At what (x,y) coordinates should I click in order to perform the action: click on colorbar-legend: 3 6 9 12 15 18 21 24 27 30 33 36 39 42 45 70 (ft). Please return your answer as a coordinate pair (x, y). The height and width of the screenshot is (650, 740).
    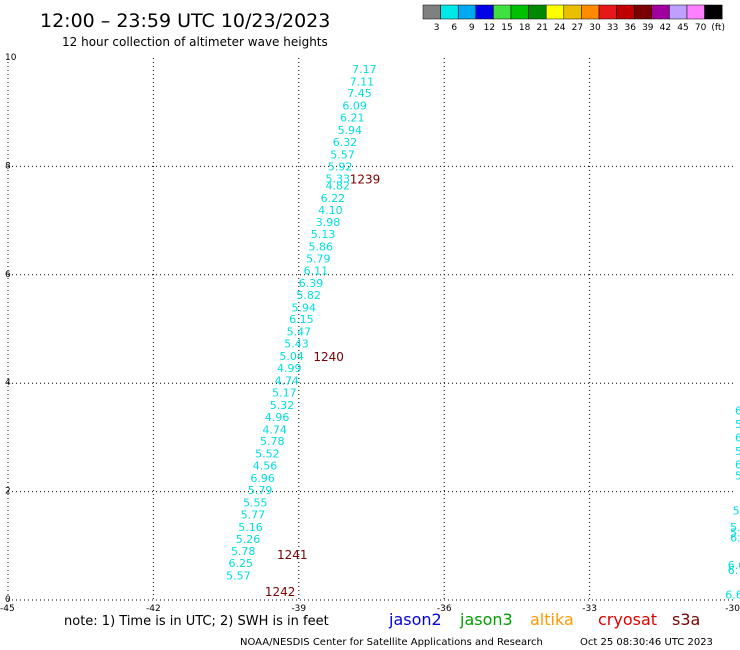
    Looking at the image, I should click on (573, 18).